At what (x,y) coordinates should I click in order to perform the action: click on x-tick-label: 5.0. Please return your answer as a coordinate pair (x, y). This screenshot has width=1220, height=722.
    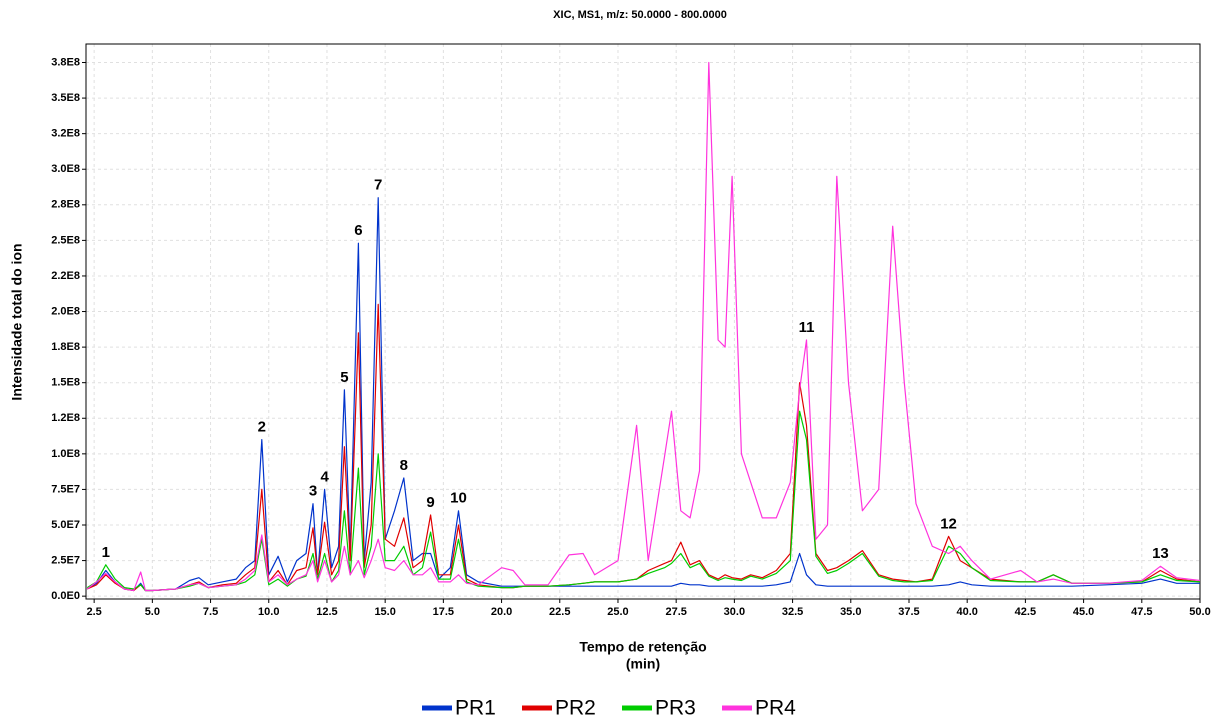
    Looking at the image, I should click on (152, 612).